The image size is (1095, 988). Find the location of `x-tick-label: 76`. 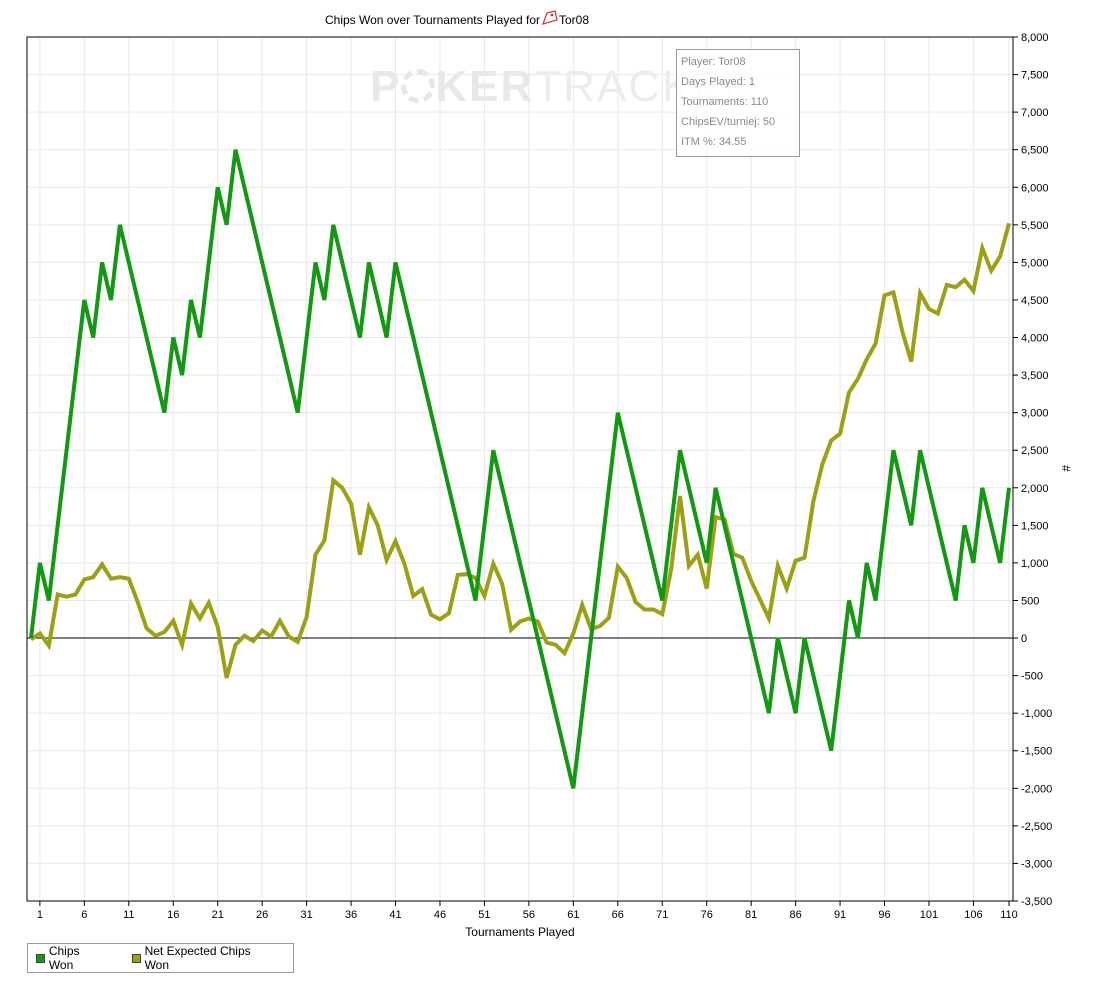

x-tick-label: 76 is located at coordinates (707, 915).